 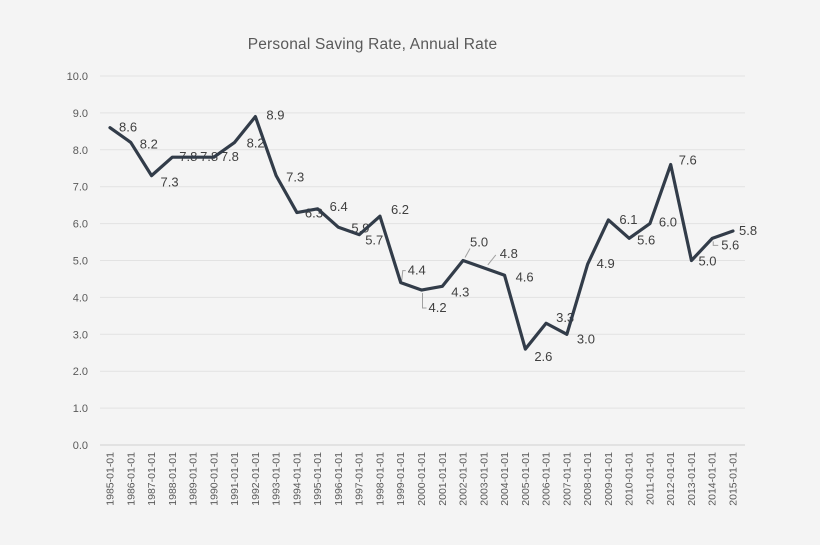 What do you see at coordinates (80, 446) in the screenshot?
I see `y-axis-tick-label: 0.0` at bounding box center [80, 446].